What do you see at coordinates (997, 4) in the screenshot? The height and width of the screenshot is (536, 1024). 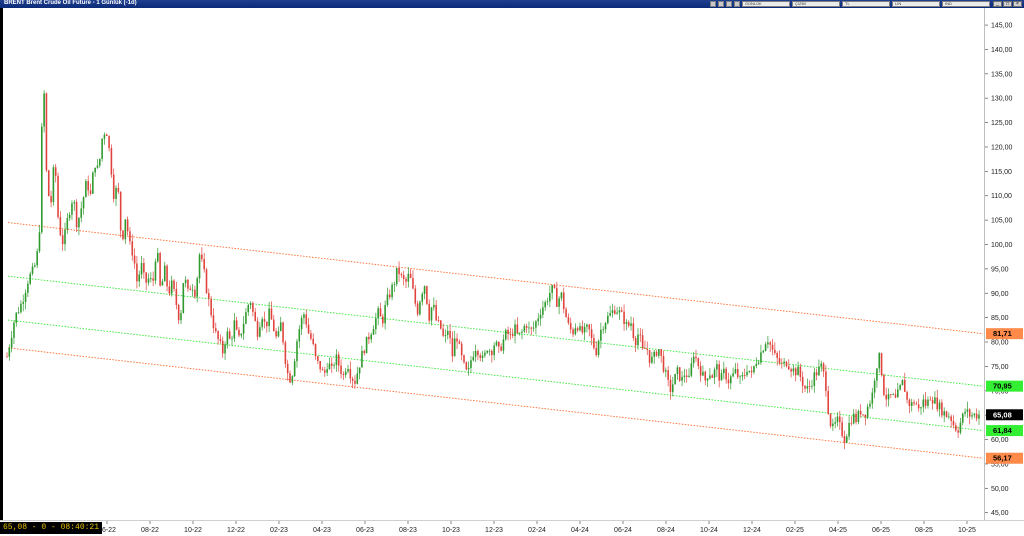 I see `minimize-button: _` at bounding box center [997, 4].